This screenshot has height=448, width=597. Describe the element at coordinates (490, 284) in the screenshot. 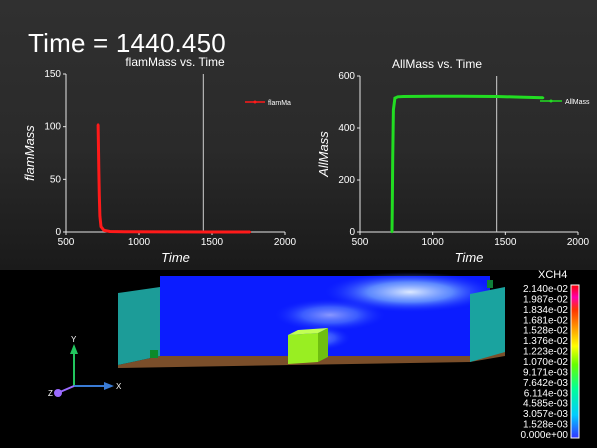

I see `vent-right` at that location.